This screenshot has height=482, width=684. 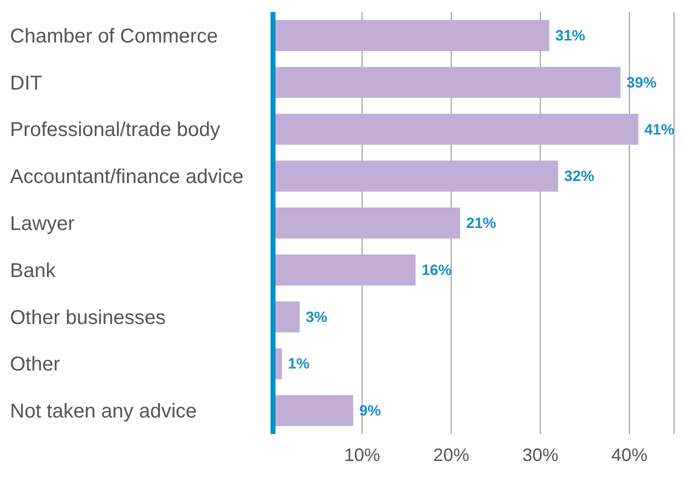 What do you see at coordinates (317, 317) in the screenshot?
I see `data-label: 3%` at bounding box center [317, 317].